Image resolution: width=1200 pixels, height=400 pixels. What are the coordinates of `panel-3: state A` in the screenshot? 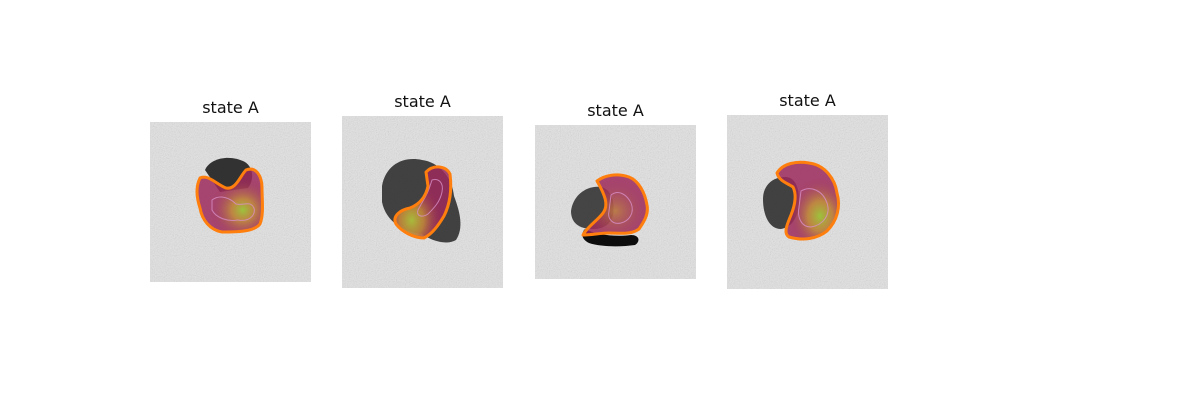 It's located at (615, 189).